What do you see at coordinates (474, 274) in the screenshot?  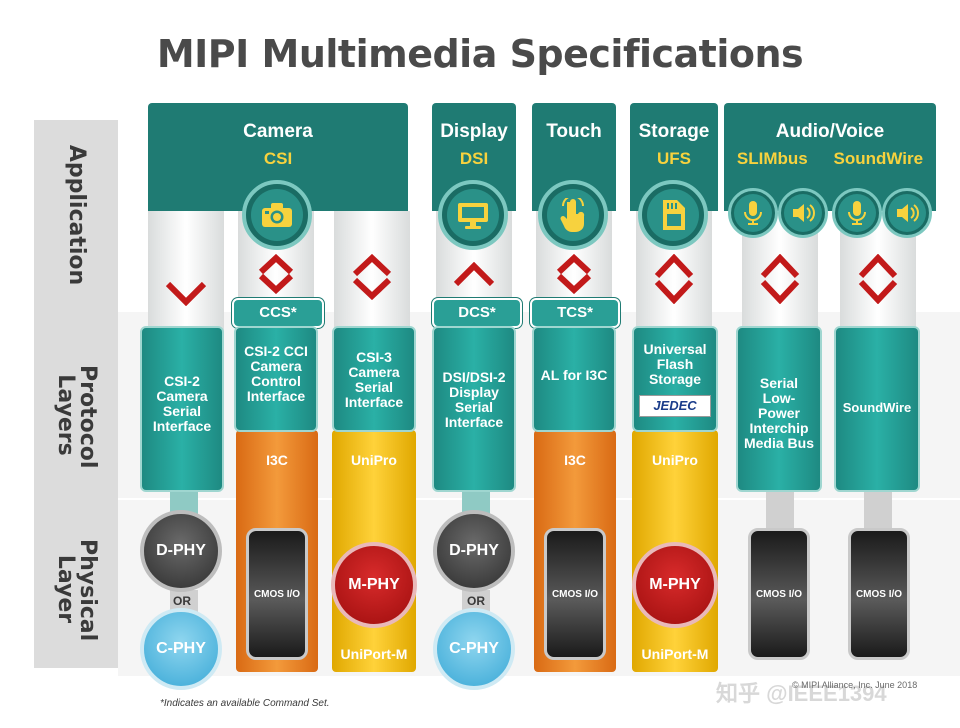 I see `up-chevron-icon` at bounding box center [474, 274].